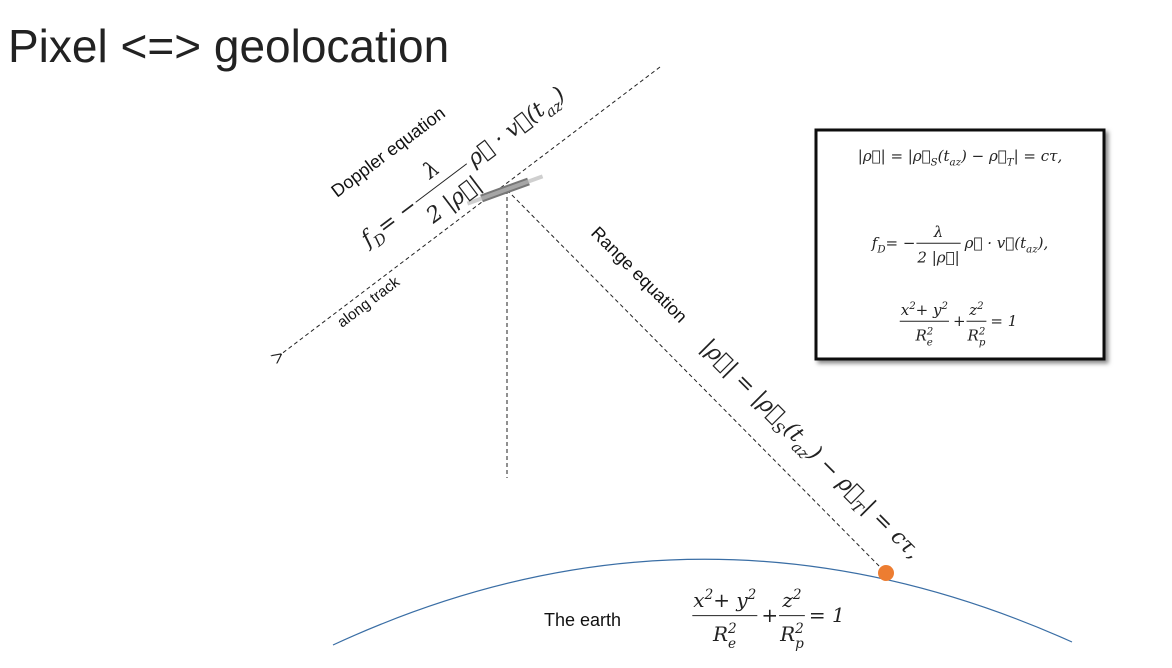  I want to click on earth-arc, so click(702, 602).